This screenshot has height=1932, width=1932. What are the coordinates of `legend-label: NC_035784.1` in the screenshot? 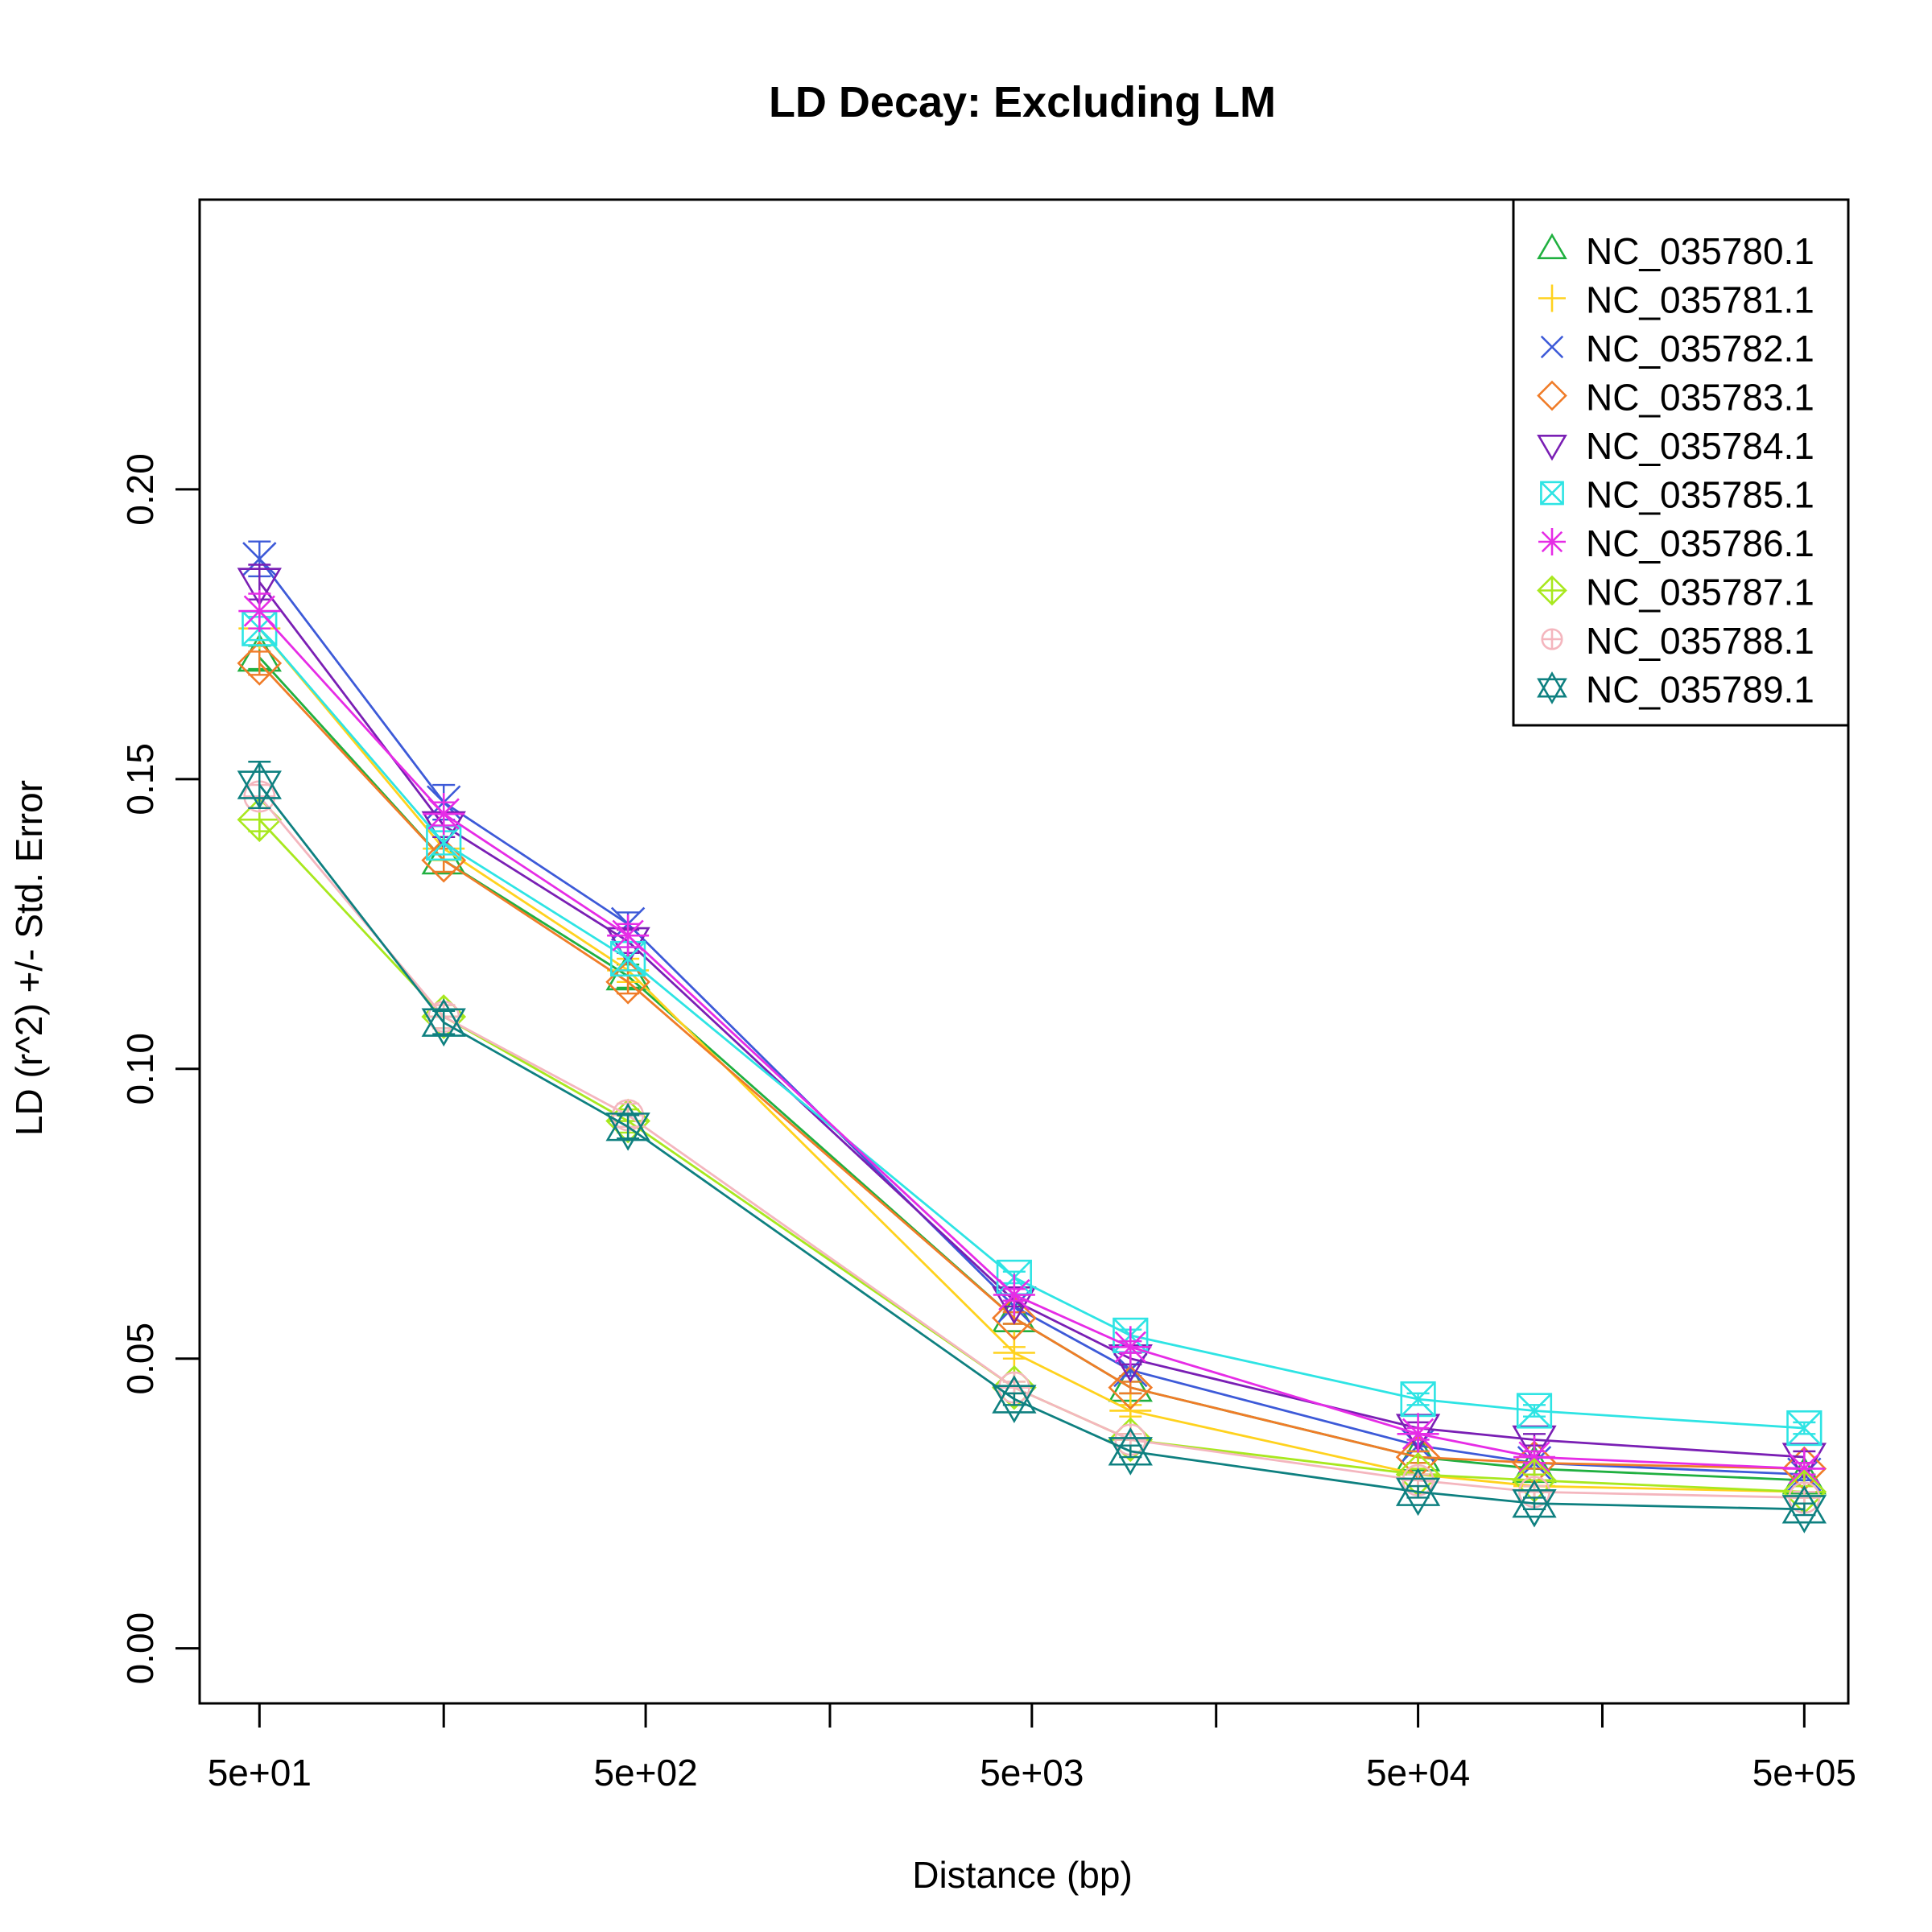 It's located at (1700, 446).